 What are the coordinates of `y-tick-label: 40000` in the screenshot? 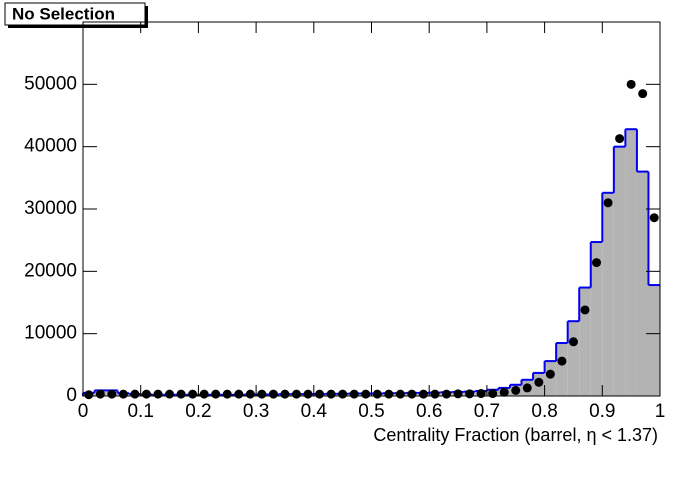 It's located at (50, 146).